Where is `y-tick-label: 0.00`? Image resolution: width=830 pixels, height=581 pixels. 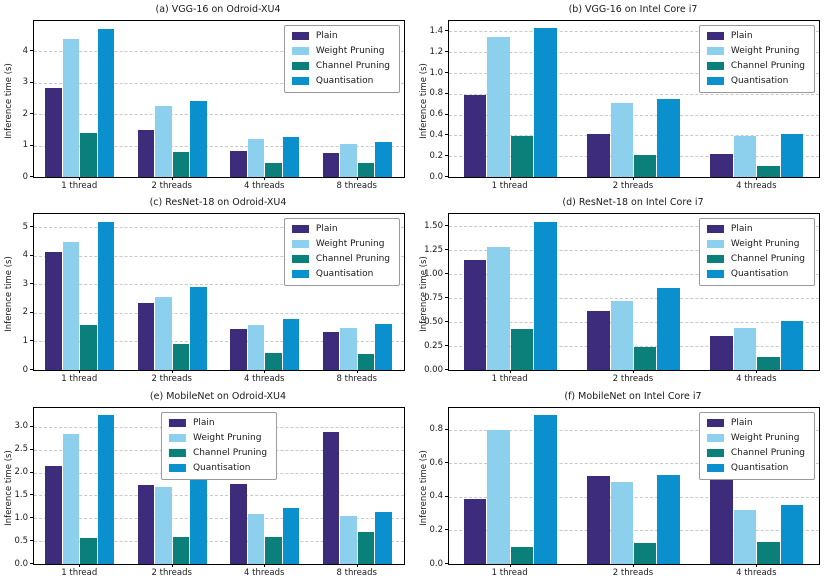 y-tick-label: 0.00 is located at coordinates (433, 369).